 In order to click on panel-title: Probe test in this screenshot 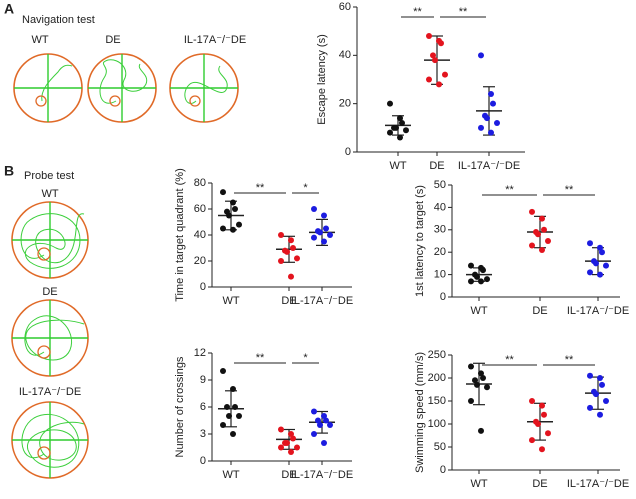, I will do `click(49, 176)`.